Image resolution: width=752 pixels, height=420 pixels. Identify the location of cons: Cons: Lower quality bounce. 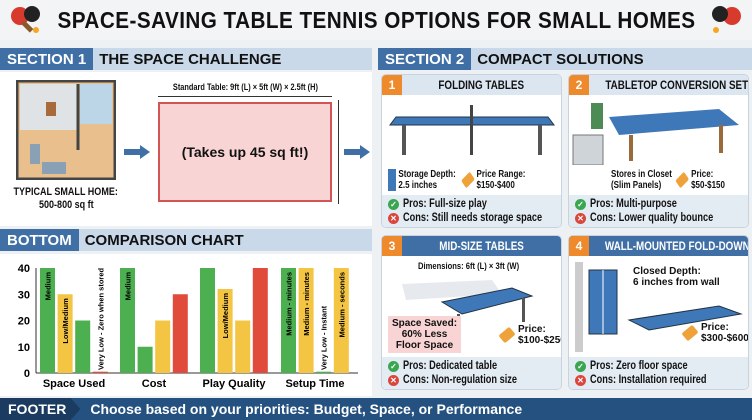
(652, 218).